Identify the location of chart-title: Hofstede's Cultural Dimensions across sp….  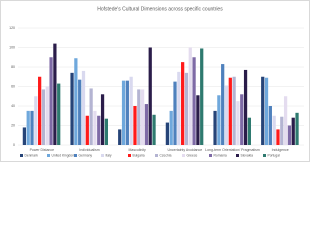
(160, 9).